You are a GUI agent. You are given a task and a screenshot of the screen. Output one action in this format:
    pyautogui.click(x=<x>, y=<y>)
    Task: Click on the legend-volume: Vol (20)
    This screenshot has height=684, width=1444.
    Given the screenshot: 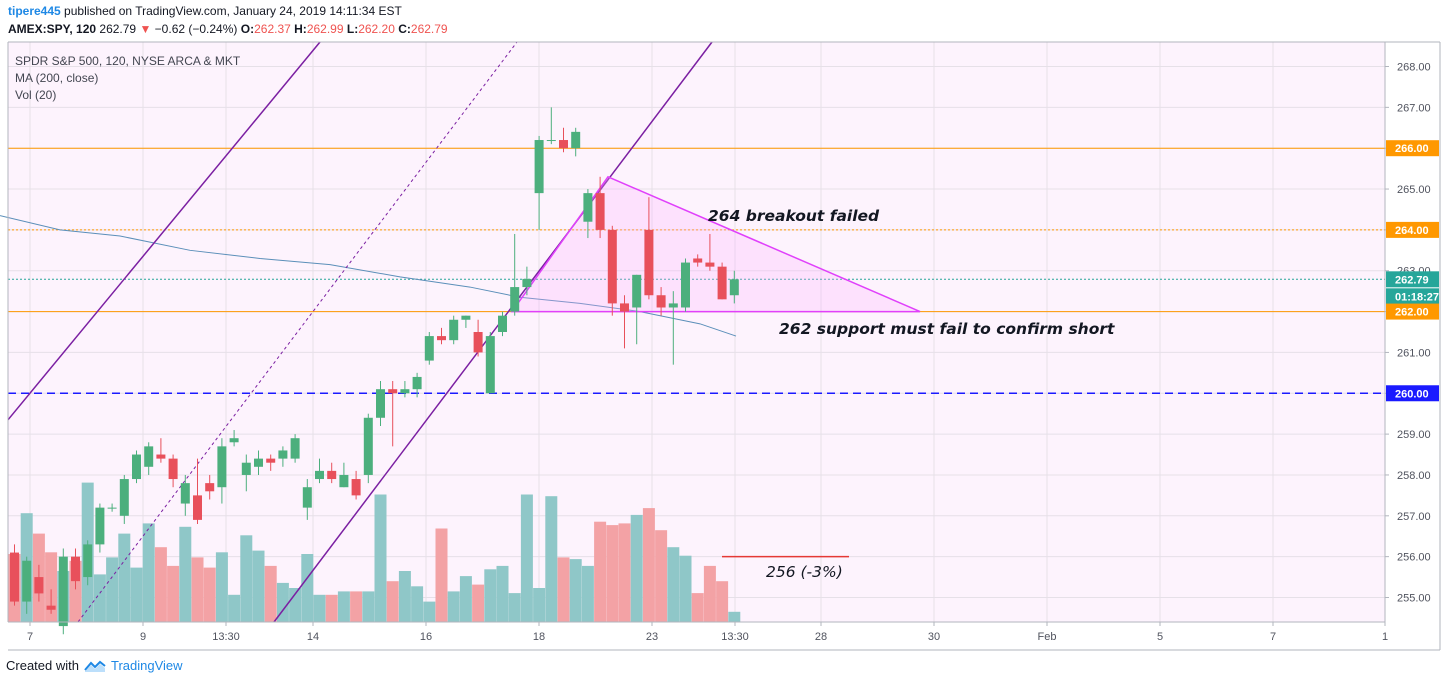 What is the action you would take?
    pyautogui.click(x=36, y=95)
    